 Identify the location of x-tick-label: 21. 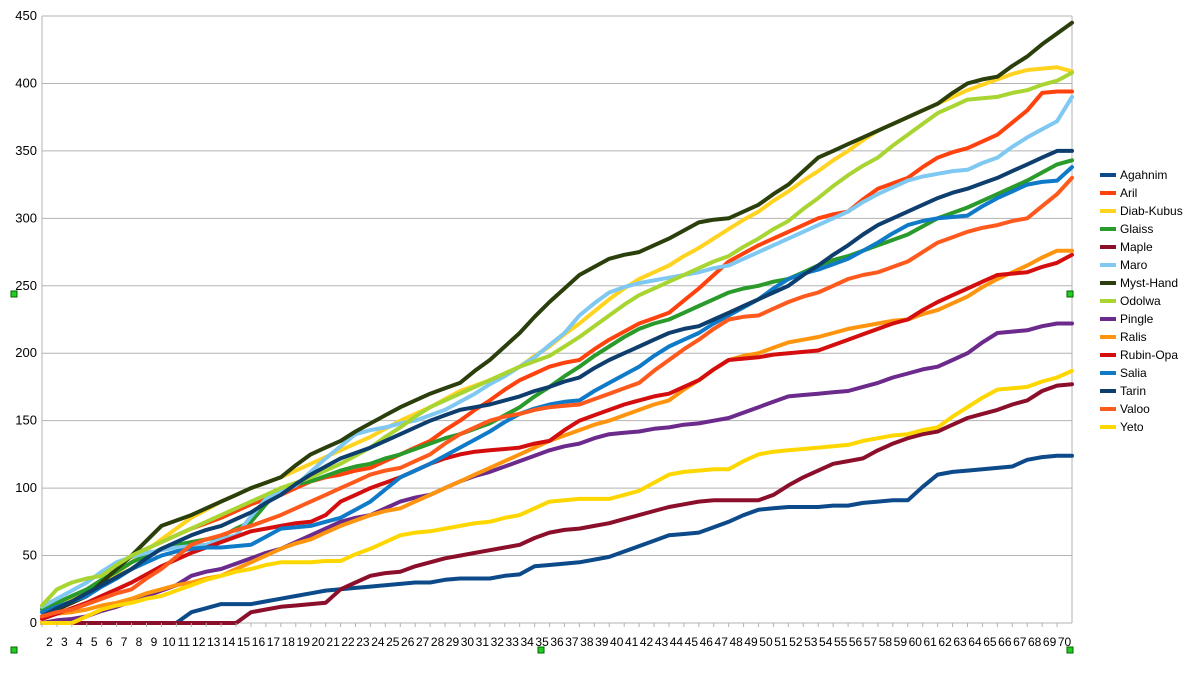
(333, 642).